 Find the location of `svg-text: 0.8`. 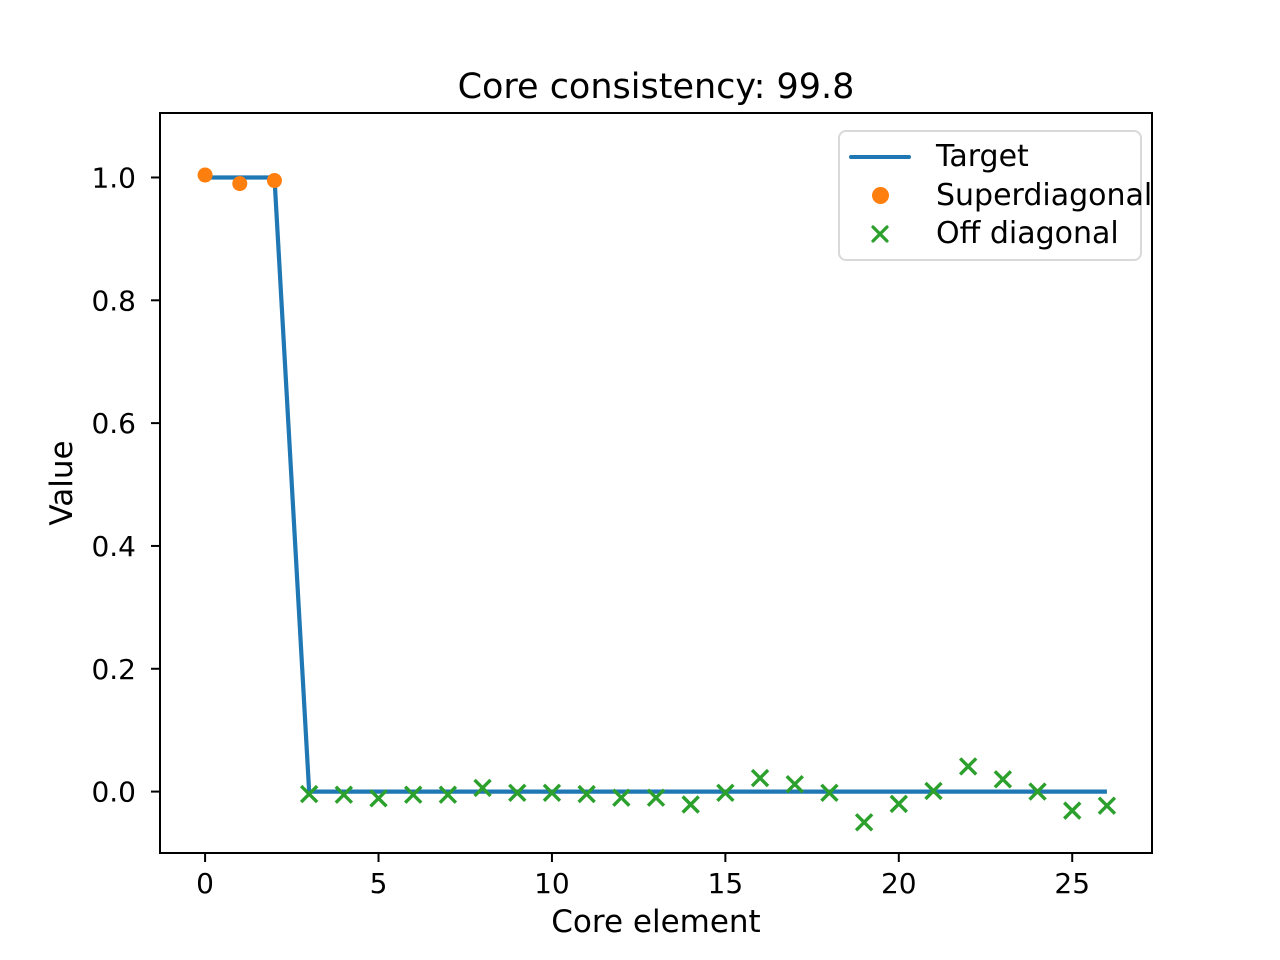

svg-text: 0.8 is located at coordinates (113, 300).